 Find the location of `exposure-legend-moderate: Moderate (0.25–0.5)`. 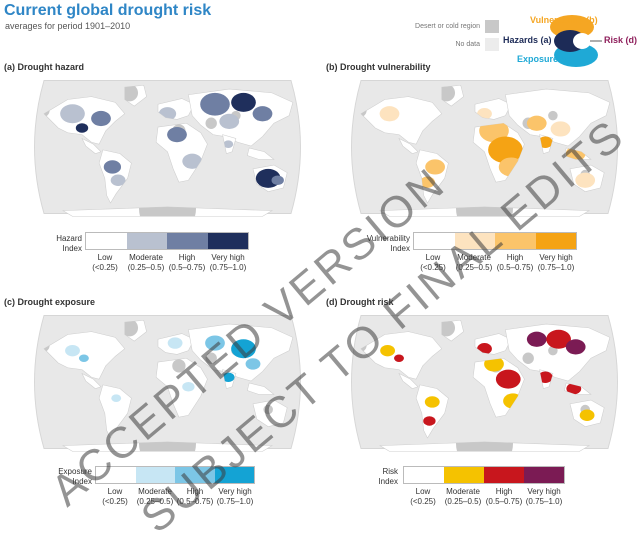

exposure-legend-moderate: Moderate (0.25–0.5) is located at coordinates (155, 496).